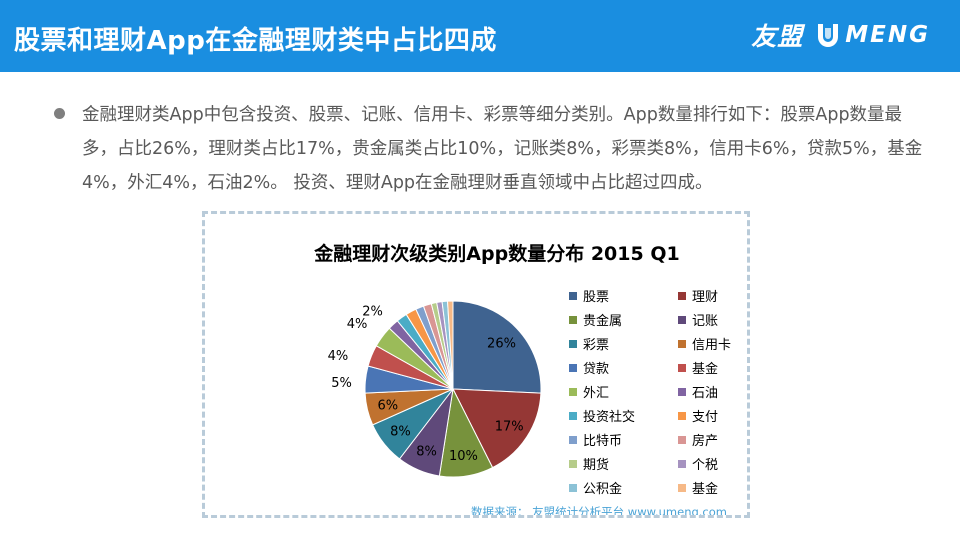  I want to click on header-bar: 股票和理财App在金融理财类中占比四成 友盟 MENG, so click(480, 36).